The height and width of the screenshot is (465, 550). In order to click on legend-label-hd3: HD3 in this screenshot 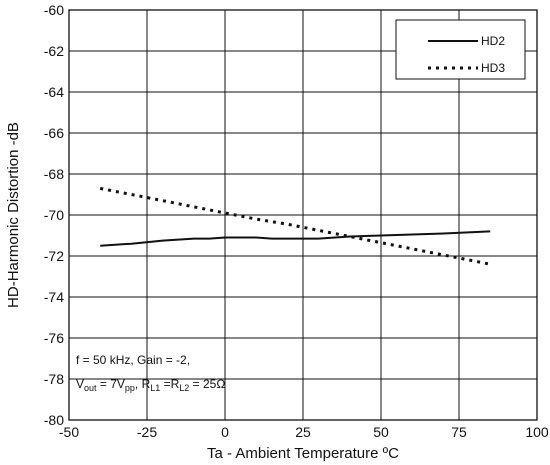, I will do `click(493, 68)`.